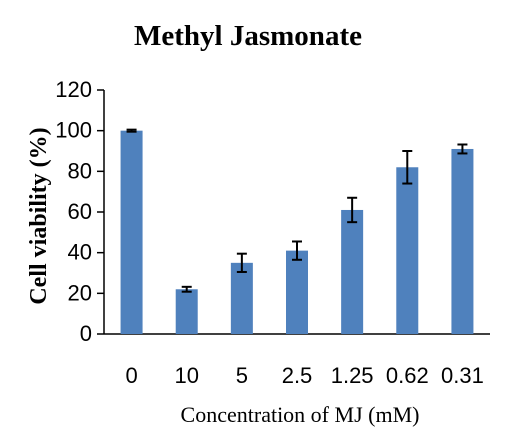 The width and height of the screenshot is (521, 446). What do you see at coordinates (300, 414) in the screenshot?
I see `x-axis-label: Concentration of MJ (mM)` at bounding box center [300, 414].